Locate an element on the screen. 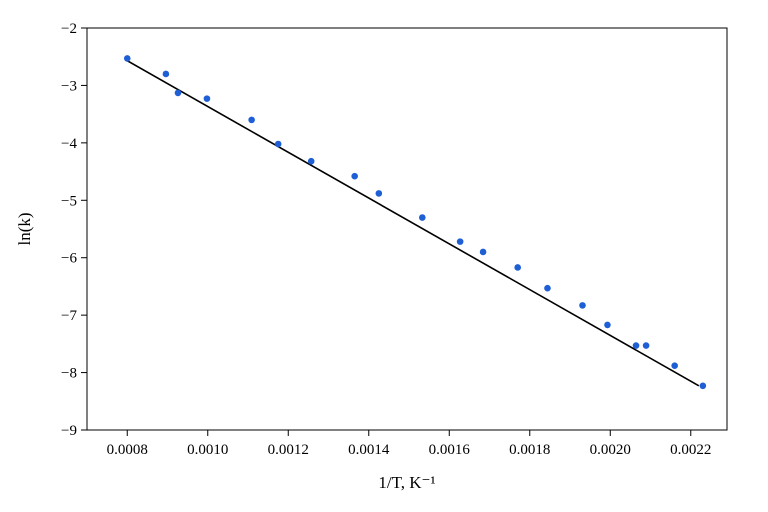 The width and height of the screenshot is (768, 512). y-tick-label: −5 is located at coordinates (69, 201).